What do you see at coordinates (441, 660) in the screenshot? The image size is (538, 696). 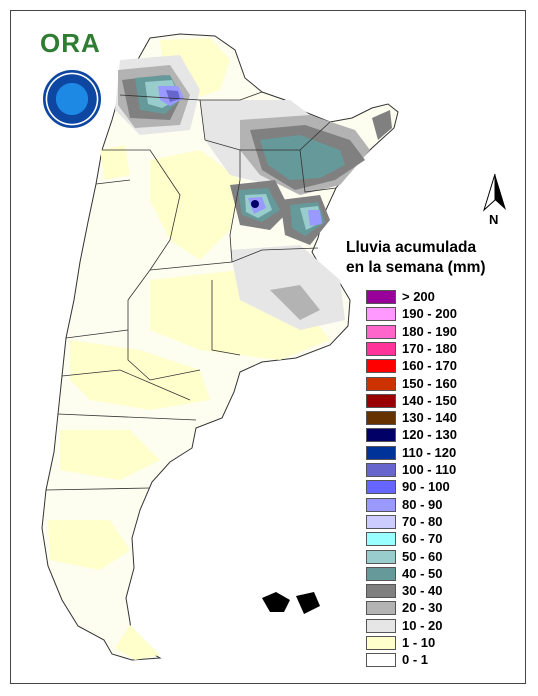 I see `legend-item: 0 - 1` at bounding box center [441, 660].